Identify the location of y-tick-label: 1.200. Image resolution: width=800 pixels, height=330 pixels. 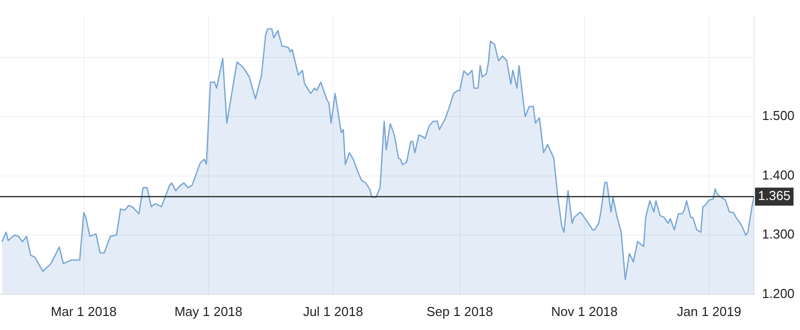
(778, 293).